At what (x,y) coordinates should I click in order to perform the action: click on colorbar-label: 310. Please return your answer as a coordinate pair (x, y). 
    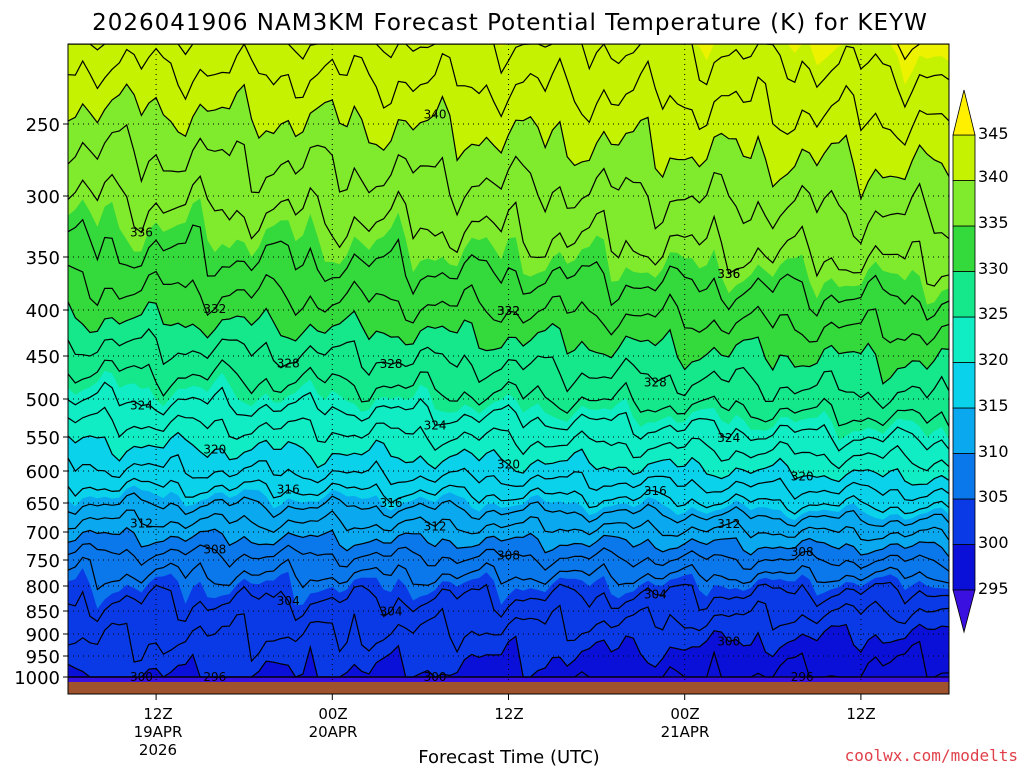
    Looking at the image, I should click on (993, 451).